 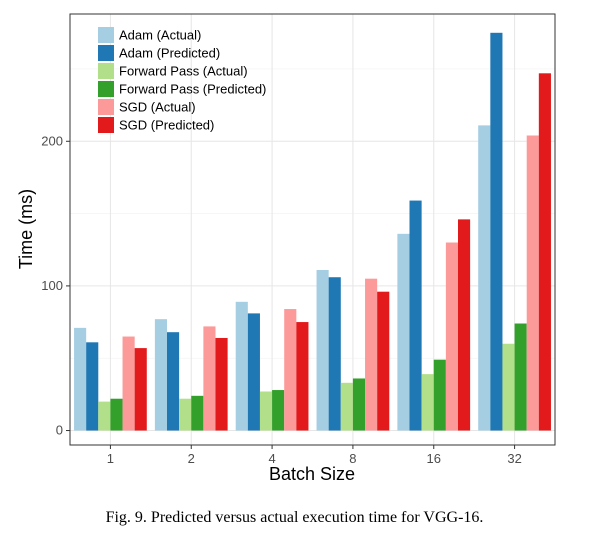 What do you see at coordinates (160, 35) in the screenshot?
I see `legend-label: Adam (Actual)` at bounding box center [160, 35].